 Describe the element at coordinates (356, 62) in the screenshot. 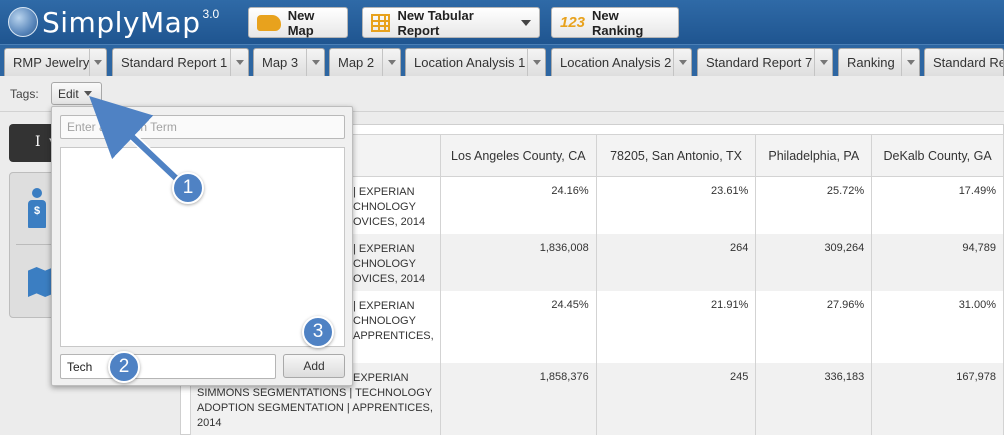

I see `tab-label: Map 2` at that location.